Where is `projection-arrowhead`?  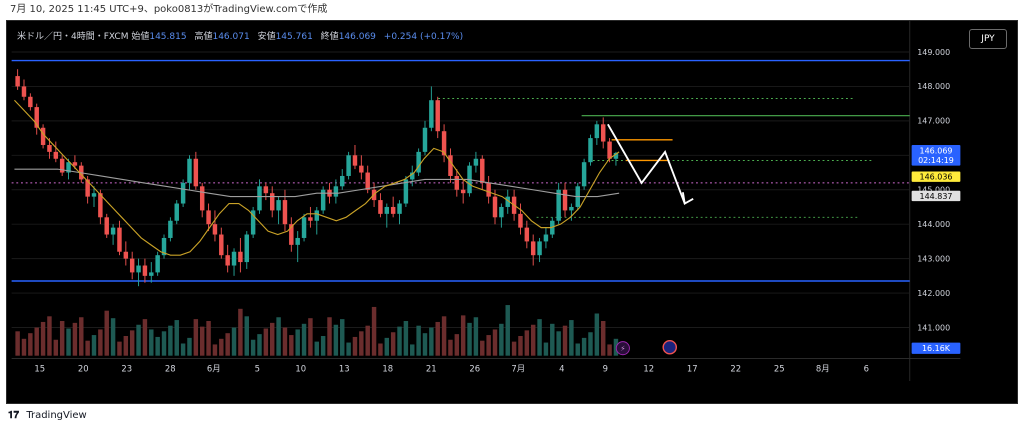 projection-arrowhead is located at coordinates (687, 198).